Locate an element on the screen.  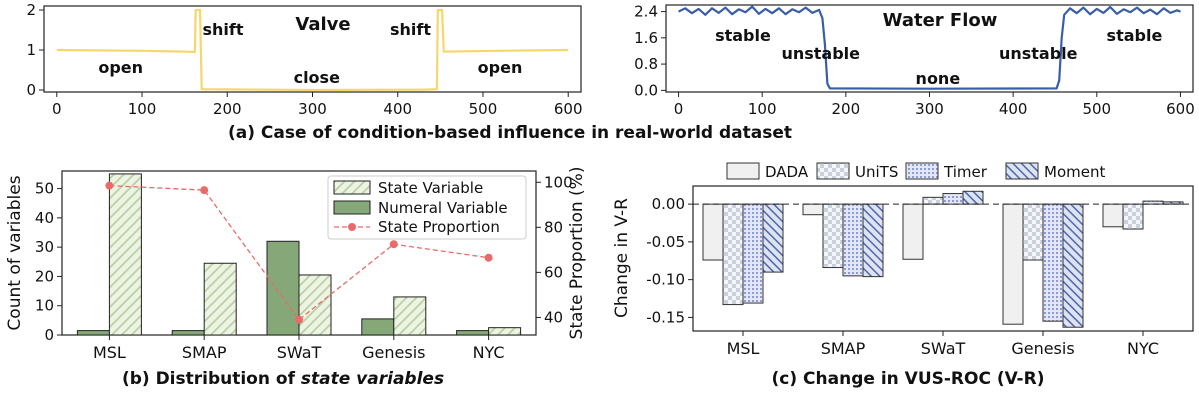
vus-xtick-label: MSL is located at coordinates (743, 348).